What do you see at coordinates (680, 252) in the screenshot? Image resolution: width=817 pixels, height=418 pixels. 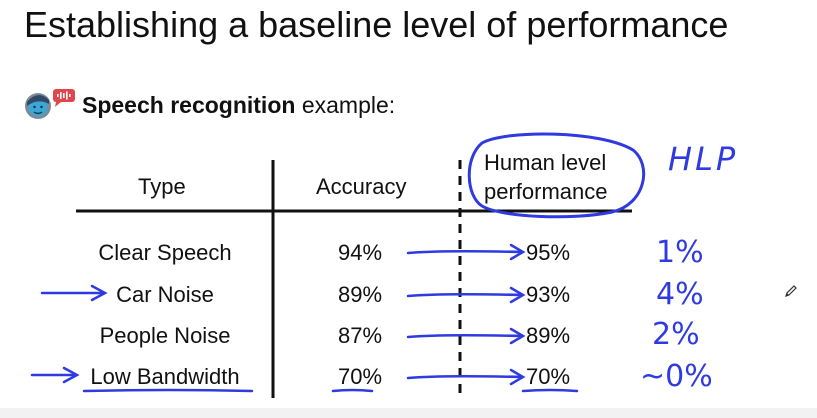 I see `gap-clear-speech: 1%` at bounding box center [680, 252].